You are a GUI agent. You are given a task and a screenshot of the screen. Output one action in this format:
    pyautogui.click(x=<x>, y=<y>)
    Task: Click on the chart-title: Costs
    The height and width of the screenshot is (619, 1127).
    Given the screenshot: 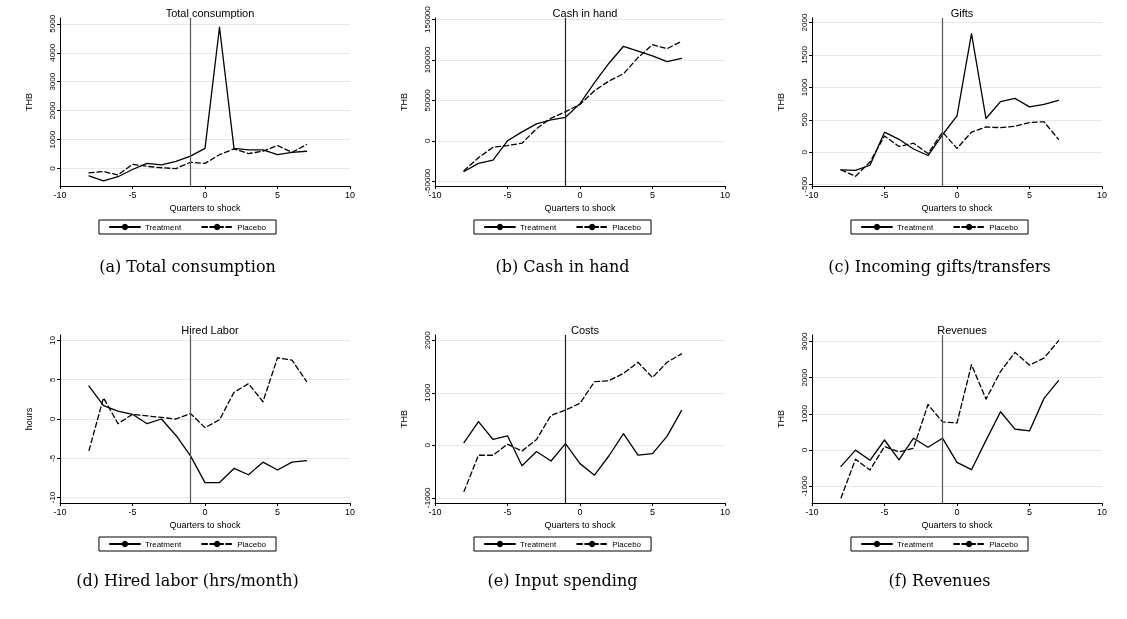 What is the action you would take?
    pyautogui.click(x=585, y=329)
    